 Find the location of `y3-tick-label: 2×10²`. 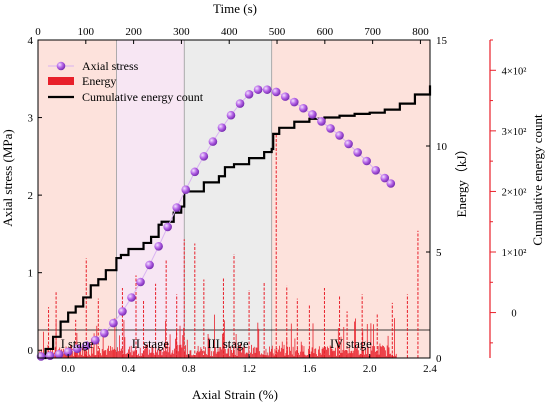

y3-tick-label: 2×10² is located at coordinates (514, 192).